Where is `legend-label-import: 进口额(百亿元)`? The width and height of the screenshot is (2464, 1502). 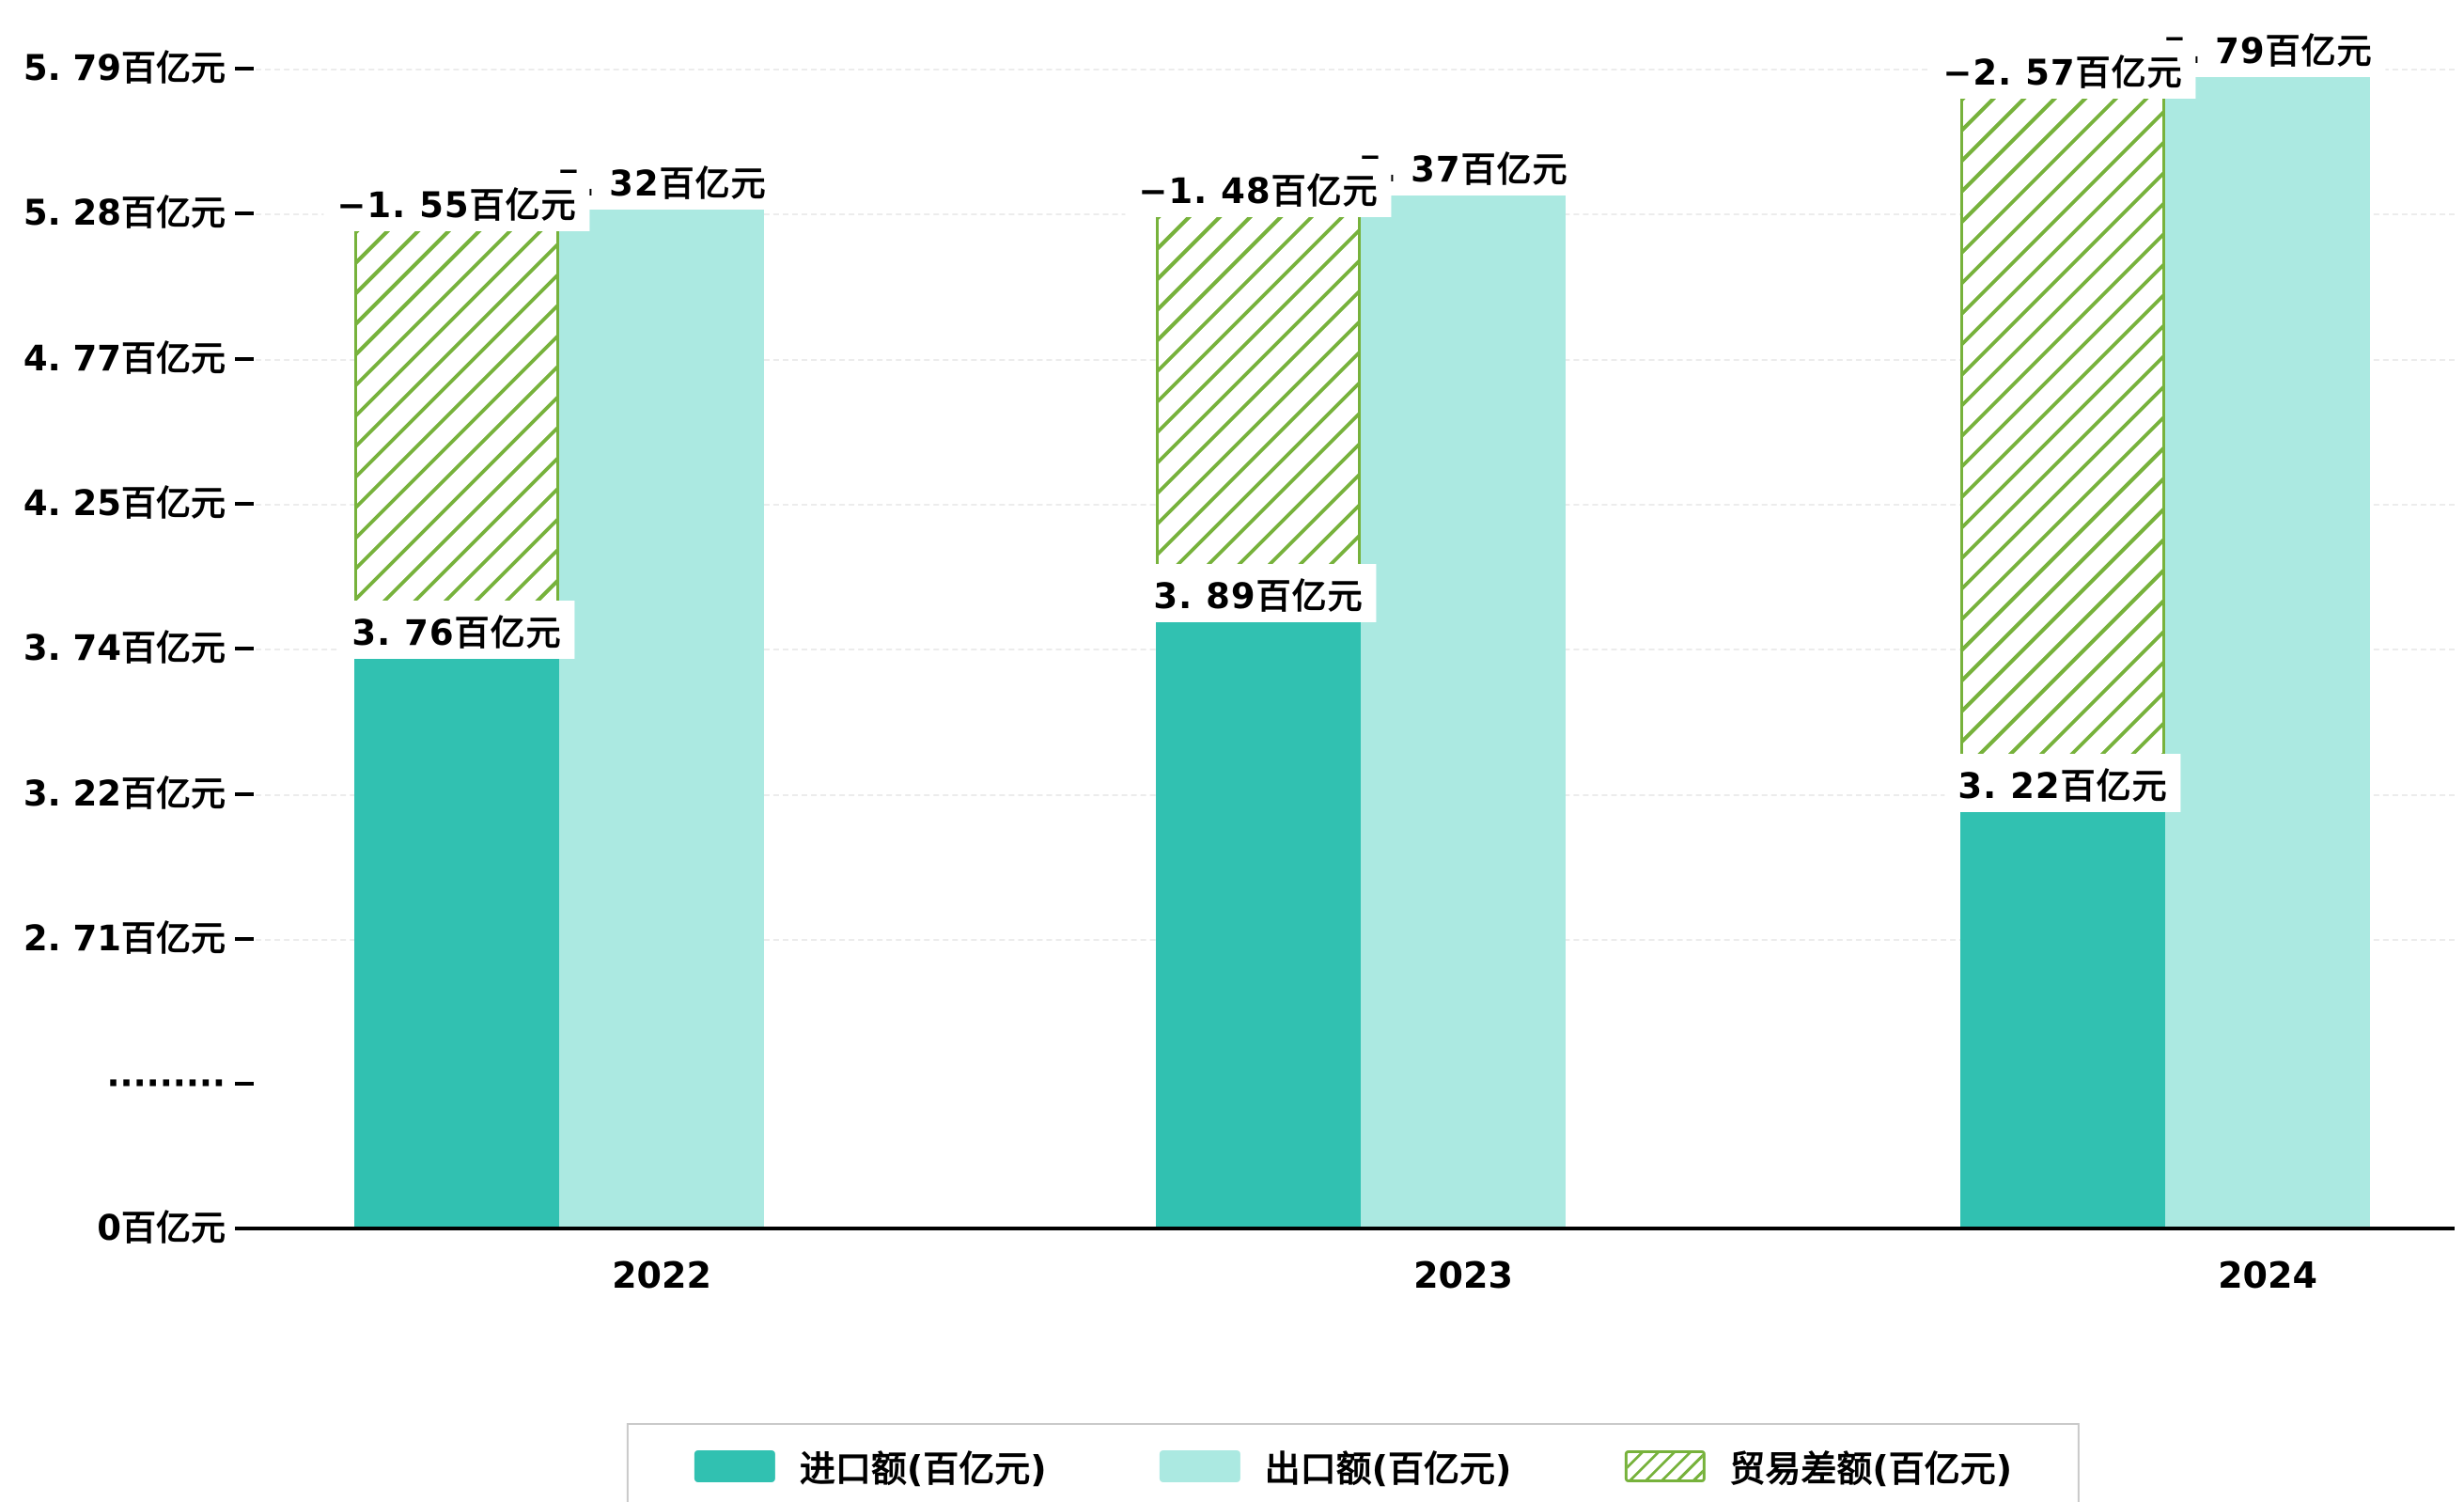
legend-label-import: 进口额(百亿元) is located at coordinates (923, 1469).